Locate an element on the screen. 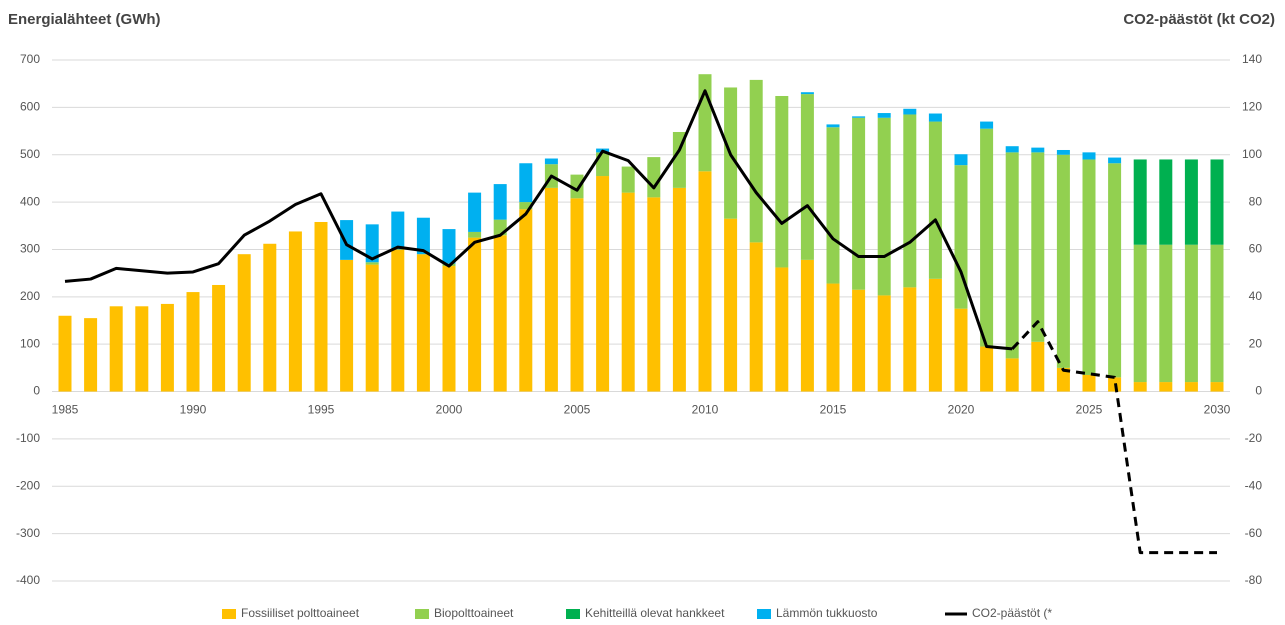  y-tick-label: 200 is located at coordinates (30, 296).